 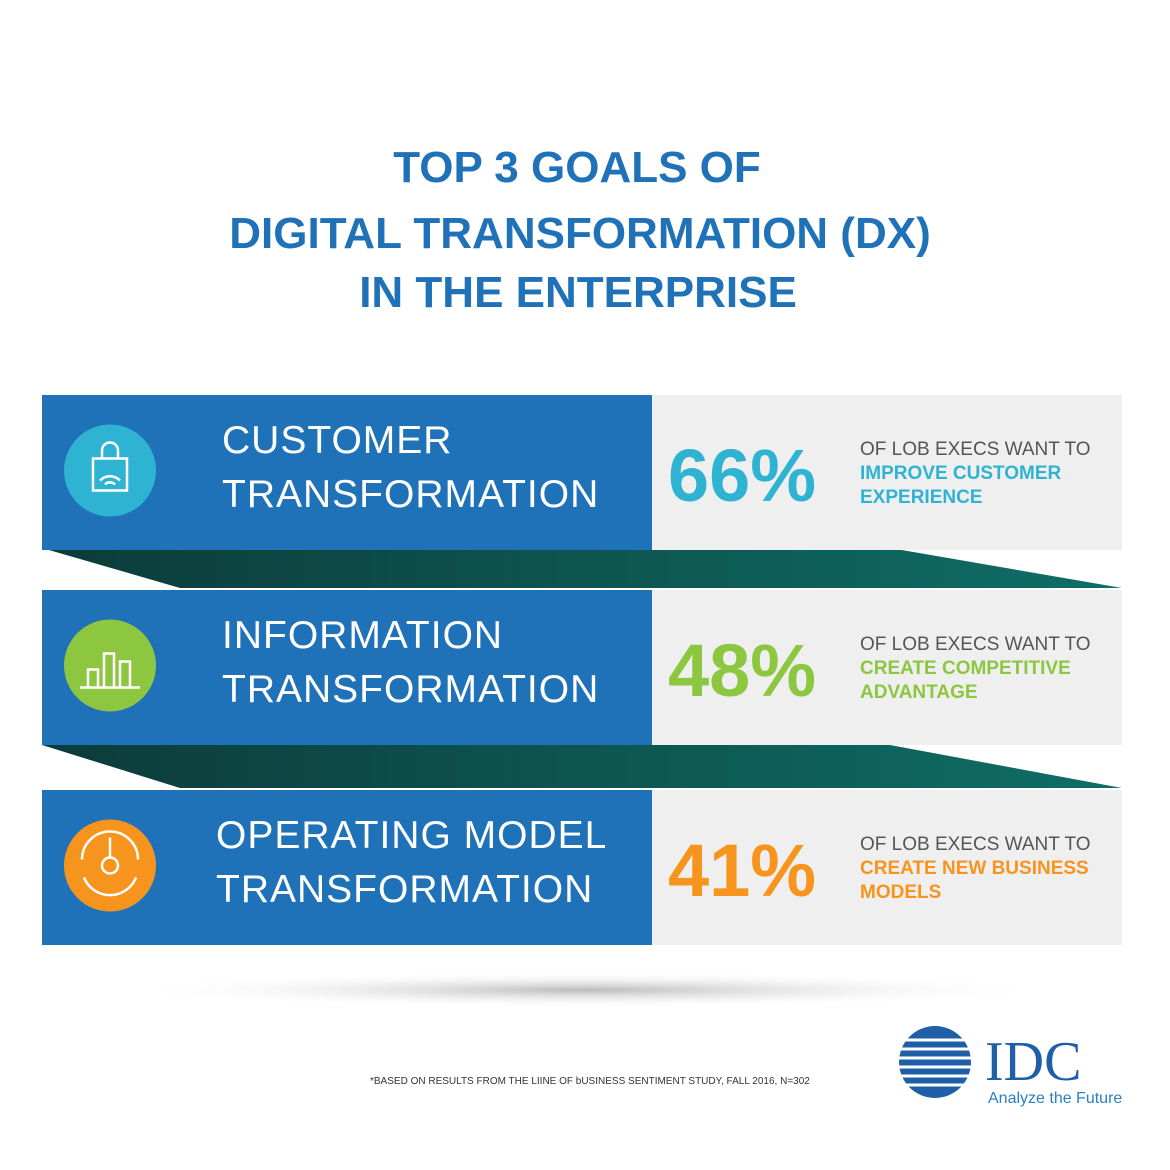 What do you see at coordinates (919, 692) in the screenshot?
I see `highlight: ADVANTAGE` at bounding box center [919, 692].